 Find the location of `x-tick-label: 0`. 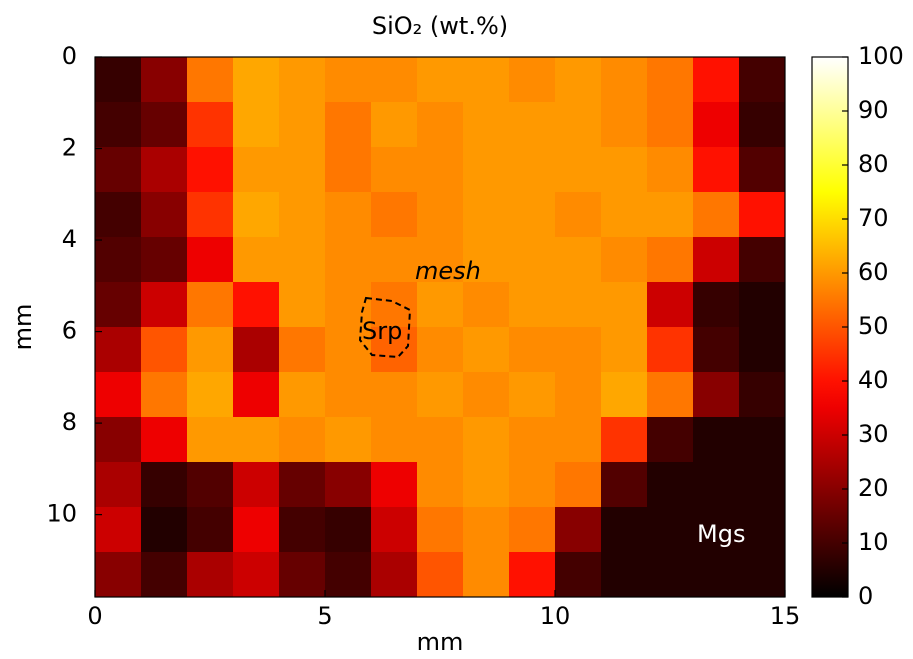

x-tick-label: 0 is located at coordinates (94, 616).